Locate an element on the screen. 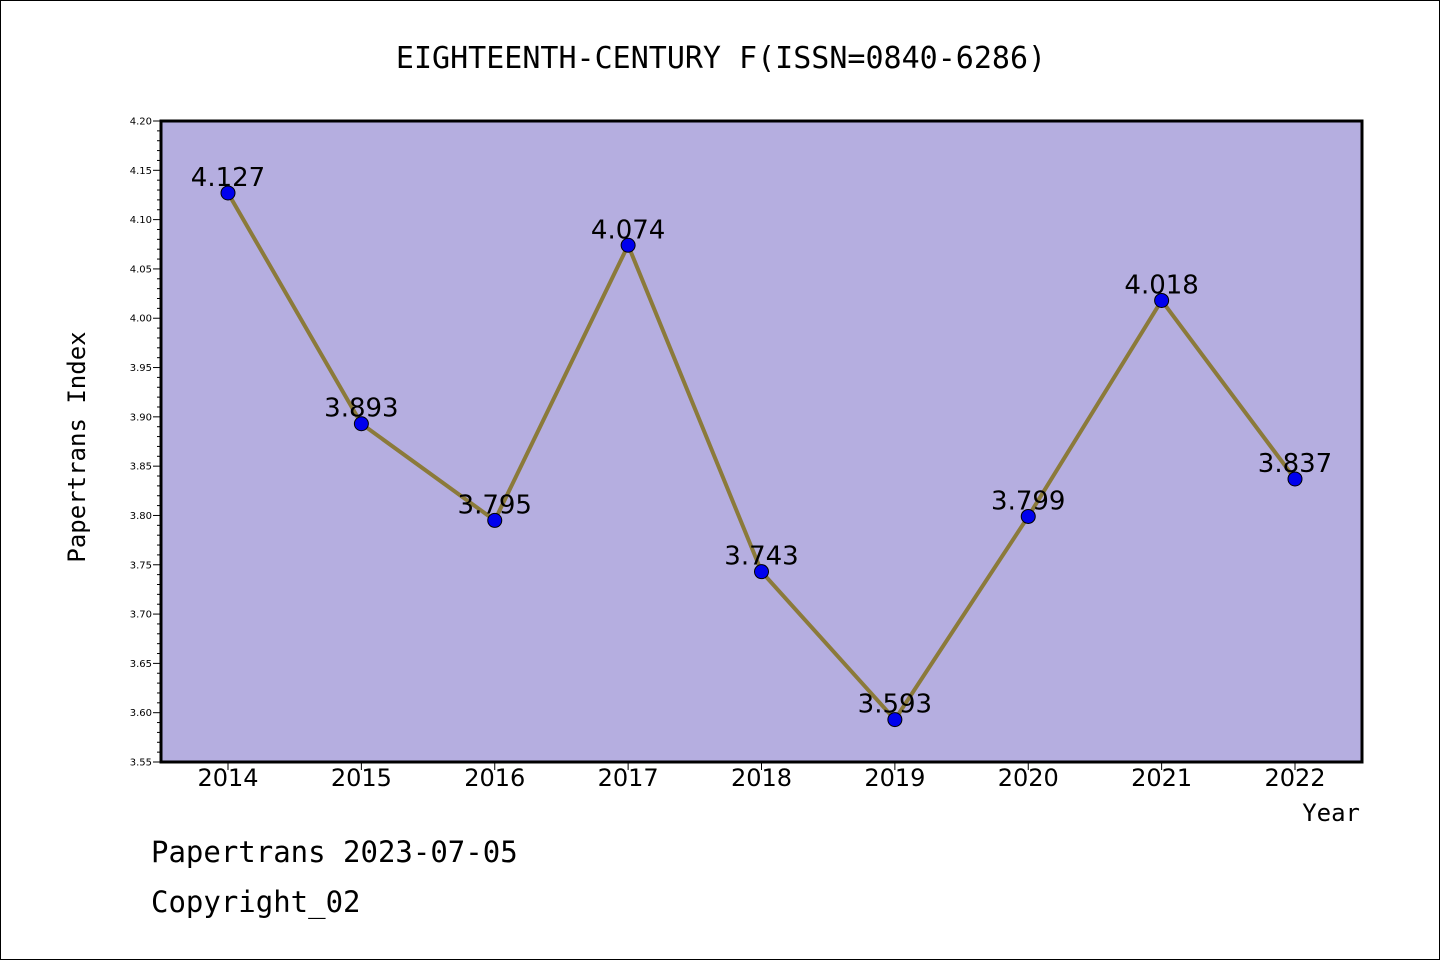  footer-date: Papertrans 2023-07-05 is located at coordinates (334, 852).